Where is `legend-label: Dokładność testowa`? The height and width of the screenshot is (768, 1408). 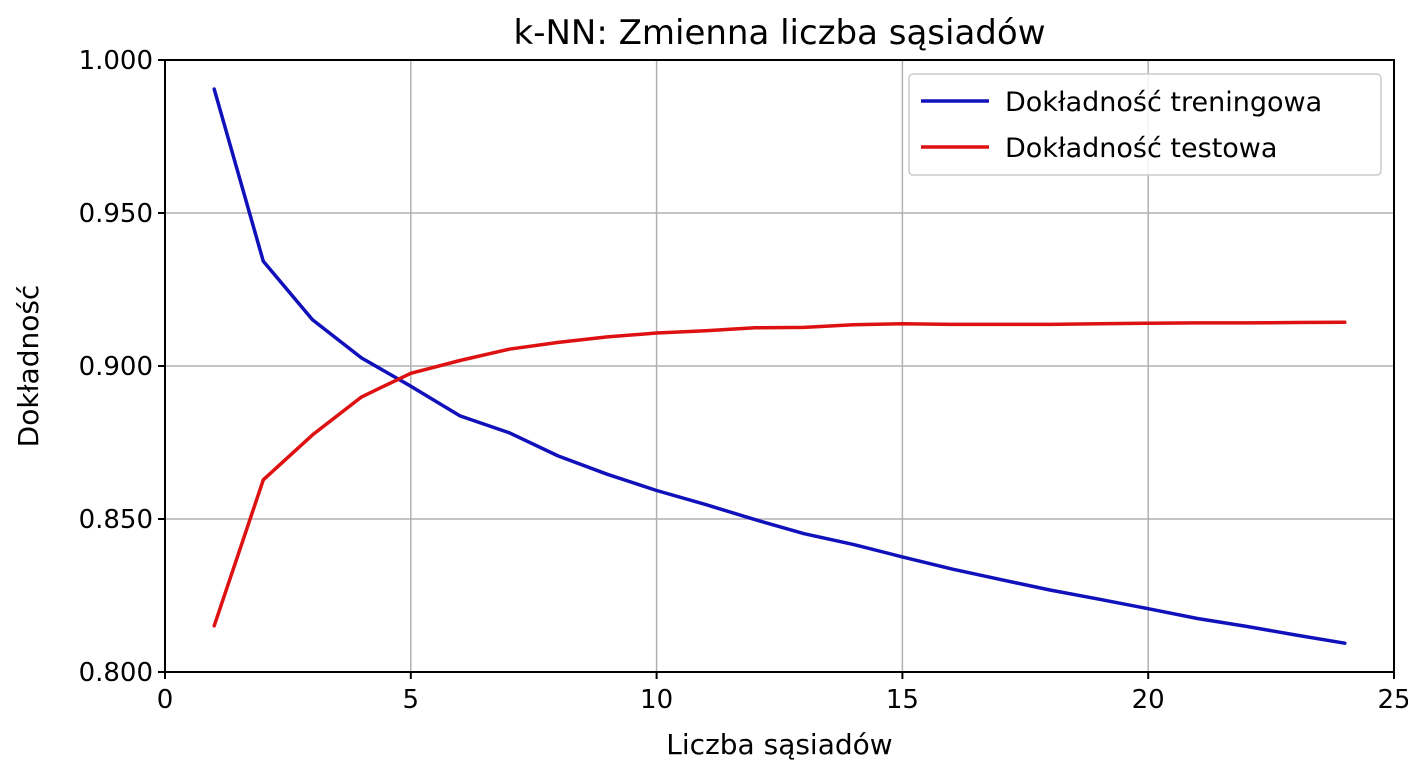 legend-label: Dokładność testowa is located at coordinates (1141, 148).